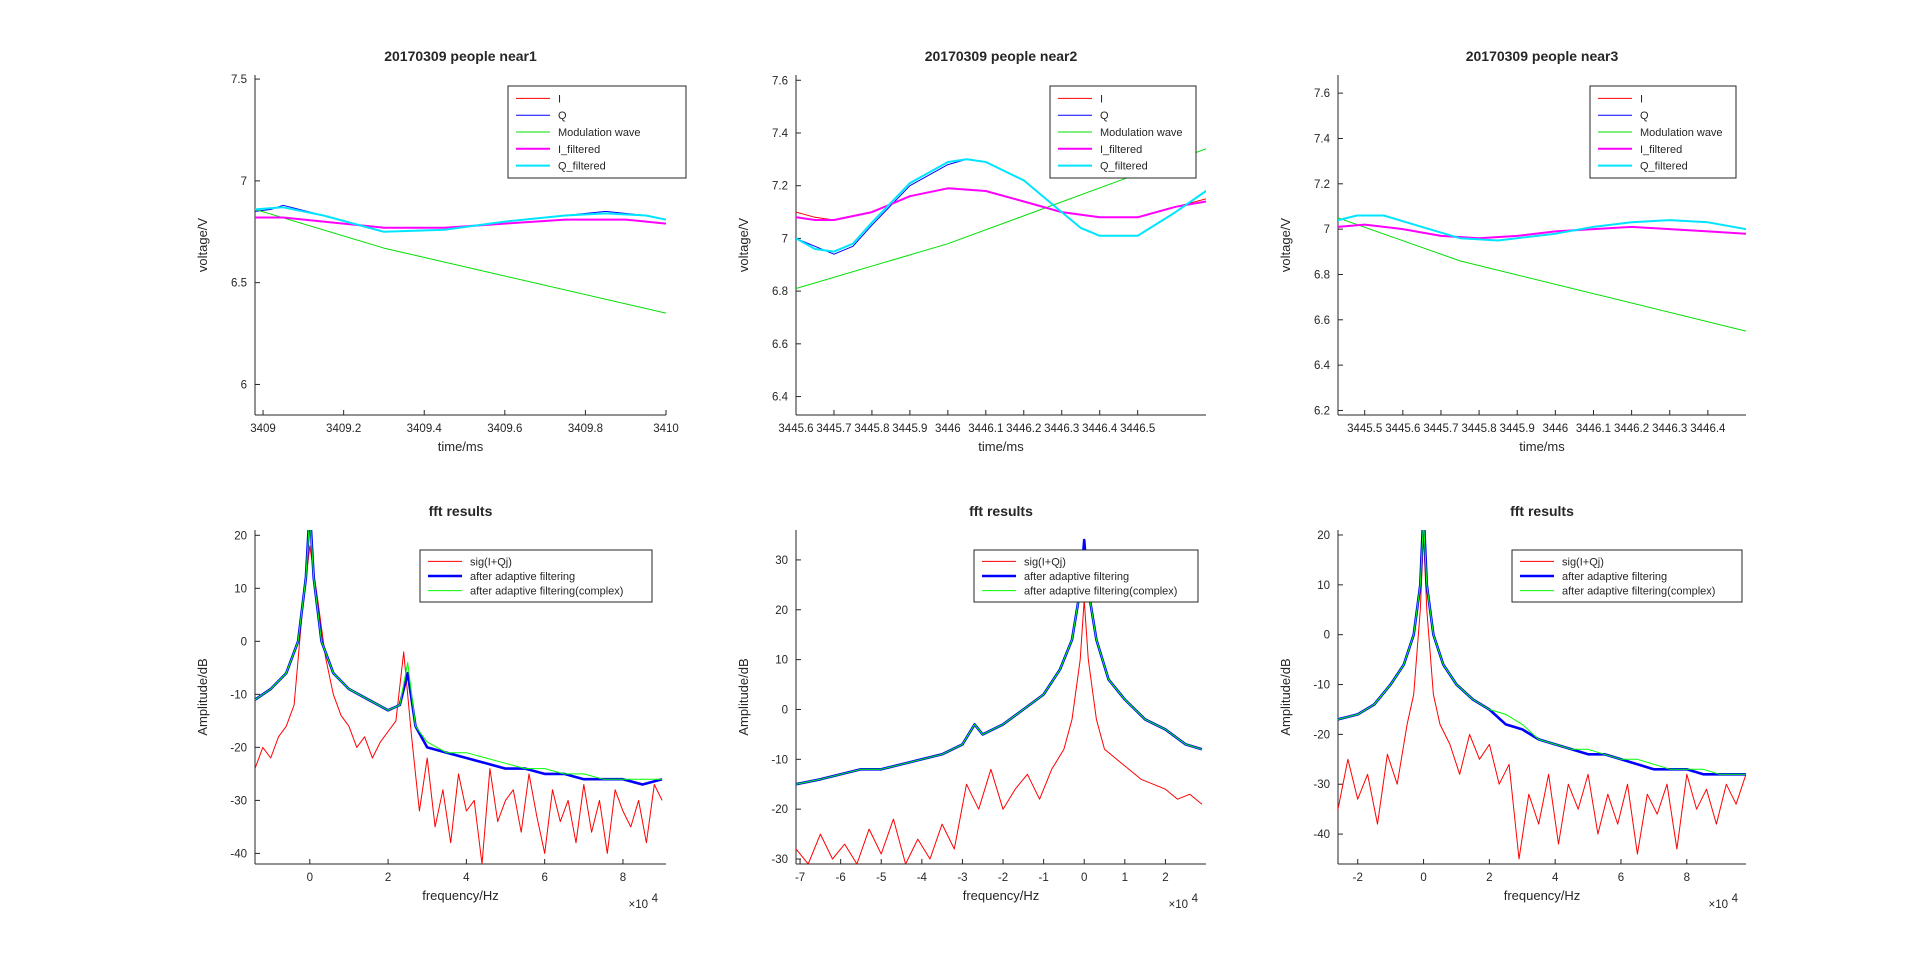  What do you see at coordinates (1322, 411) in the screenshot?
I see `y-tick-label: 6.2` at bounding box center [1322, 411].